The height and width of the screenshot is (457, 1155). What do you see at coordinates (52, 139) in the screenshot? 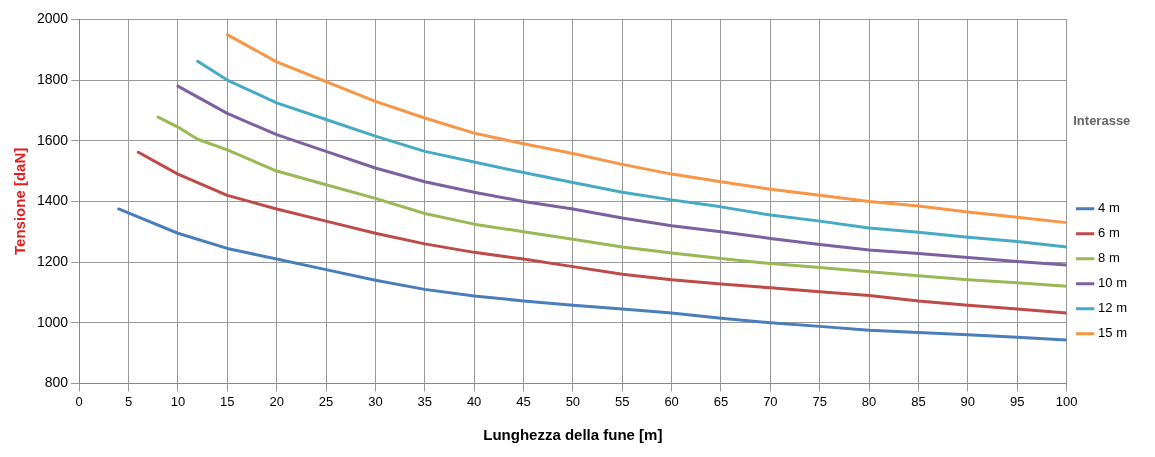
I see `y-tick-label: 1600` at bounding box center [52, 139].